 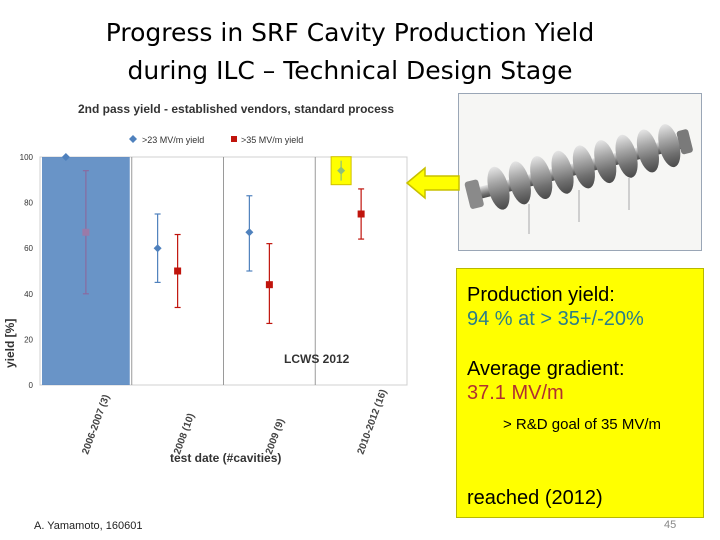 What do you see at coordinates (317, 359) in the screenshot?
I see `lcws-annotation: LCWS 2012` at bounding box center [317, 359].